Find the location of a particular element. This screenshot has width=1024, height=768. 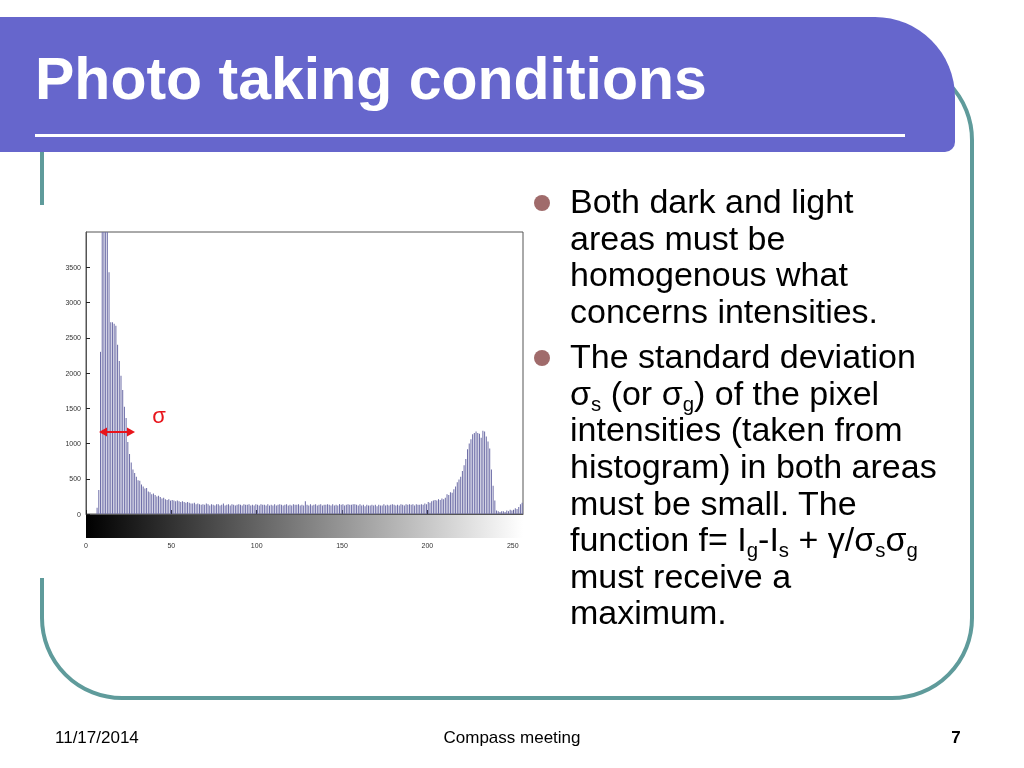

text: The standard deviation σ$_{s}$ (or σ$_{g}$) of the pixel intensities (taken from histogram) in both areas must be small. The function f= I$_{g}$-I$_{s}$ + γ/σ$_{s}$σ$_{g}$ must receive a maximum. is located at coordinates (753, 484).